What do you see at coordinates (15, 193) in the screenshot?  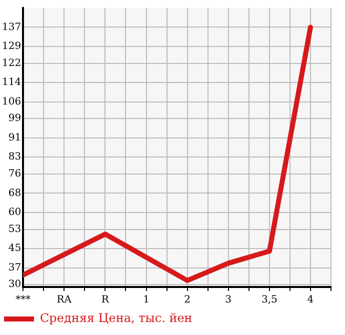 I see `y-tick-label: 68` at bounding box center [15, 193].